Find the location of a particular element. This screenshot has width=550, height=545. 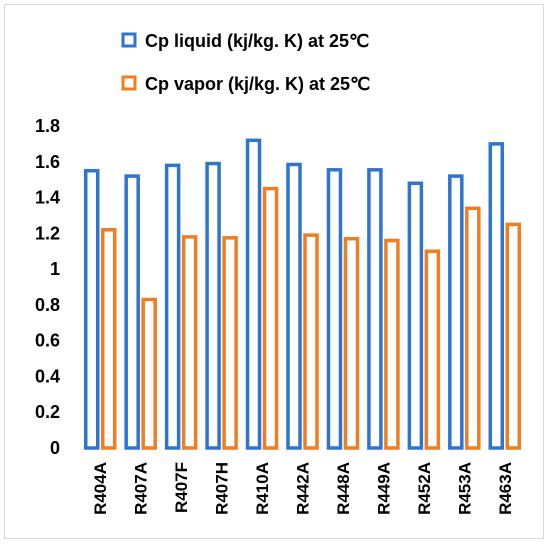

y-tick-label: 0.2 is located at coordinates (47, 412).